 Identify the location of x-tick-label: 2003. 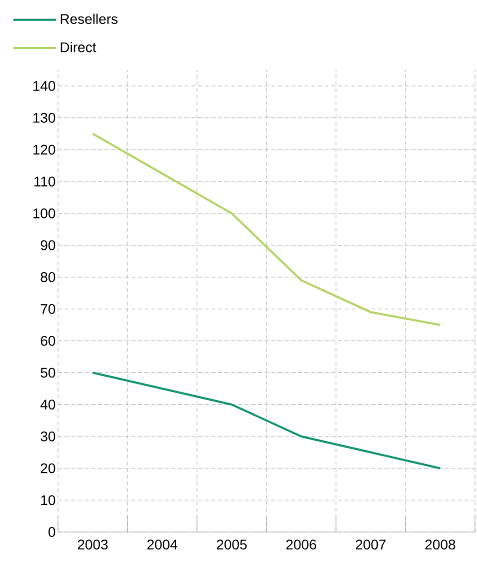
(93, 545).